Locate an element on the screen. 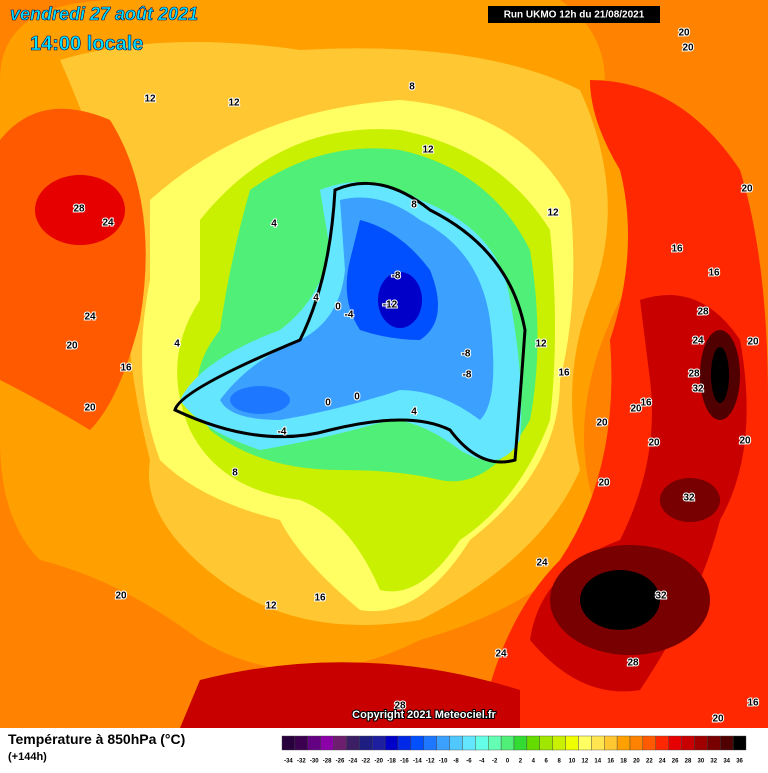 The height and width of the screenshot is (773, 768). scale-tick-label: 0 is located at coordinates (508, 762).